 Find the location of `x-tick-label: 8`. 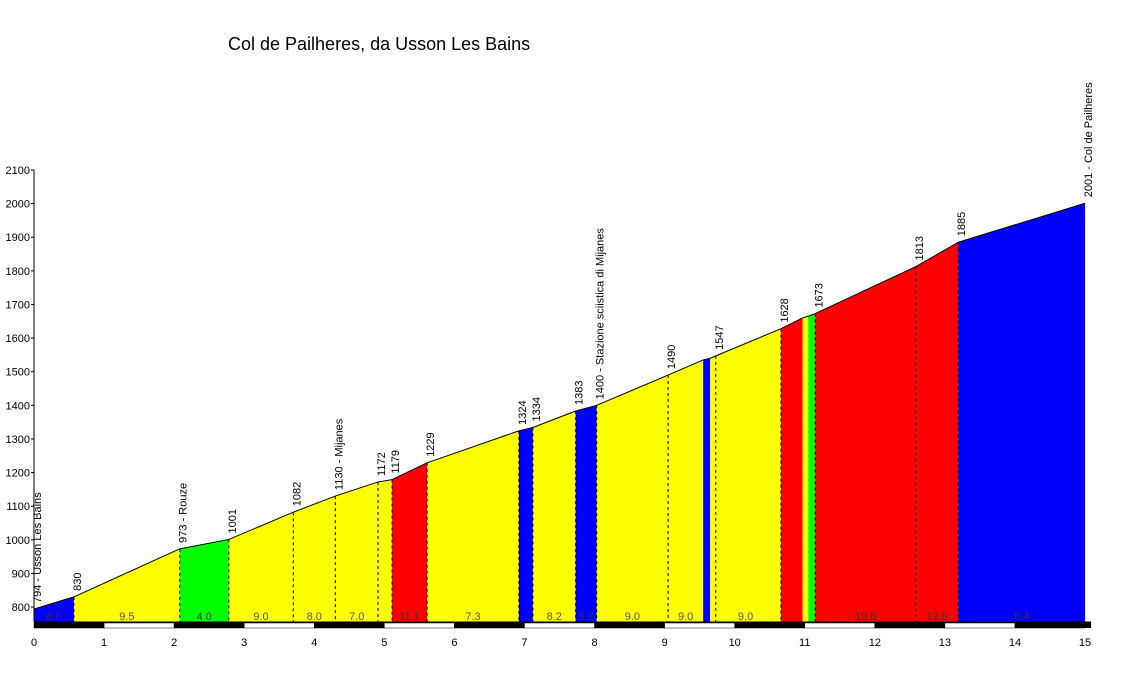

x-tick-label: 8 is located at coordinates (594, 643).